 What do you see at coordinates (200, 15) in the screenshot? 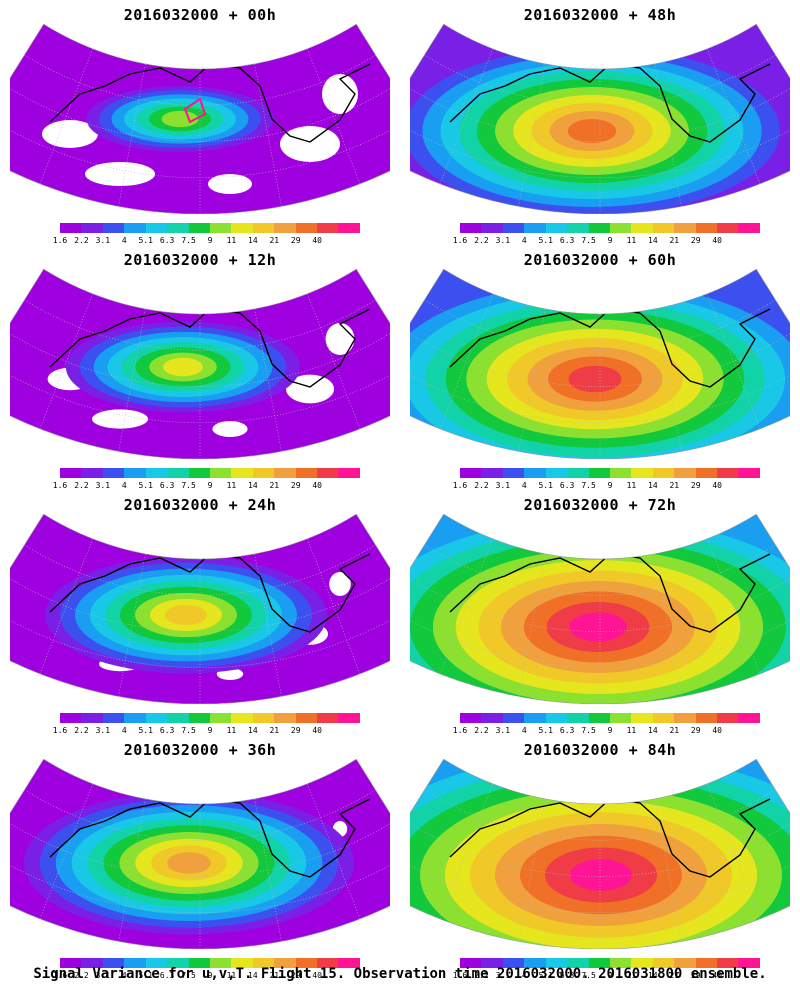
I see `panel-title: 2016032000 + 00h` at bounding box center [200, 15].